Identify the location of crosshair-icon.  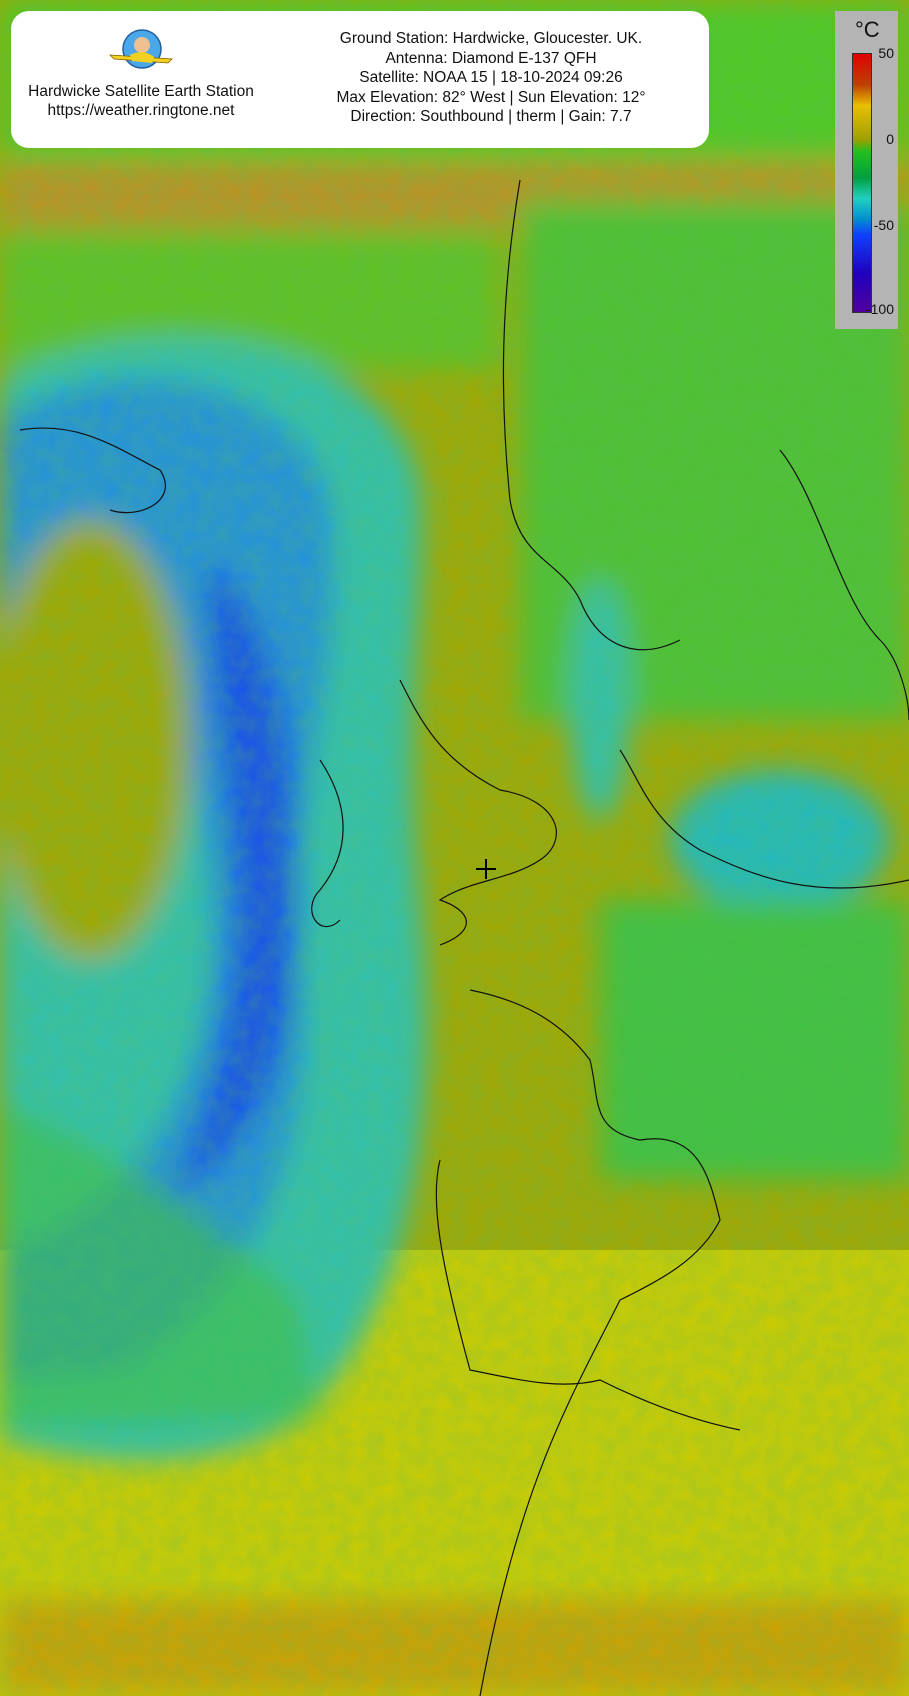
(486, 869).